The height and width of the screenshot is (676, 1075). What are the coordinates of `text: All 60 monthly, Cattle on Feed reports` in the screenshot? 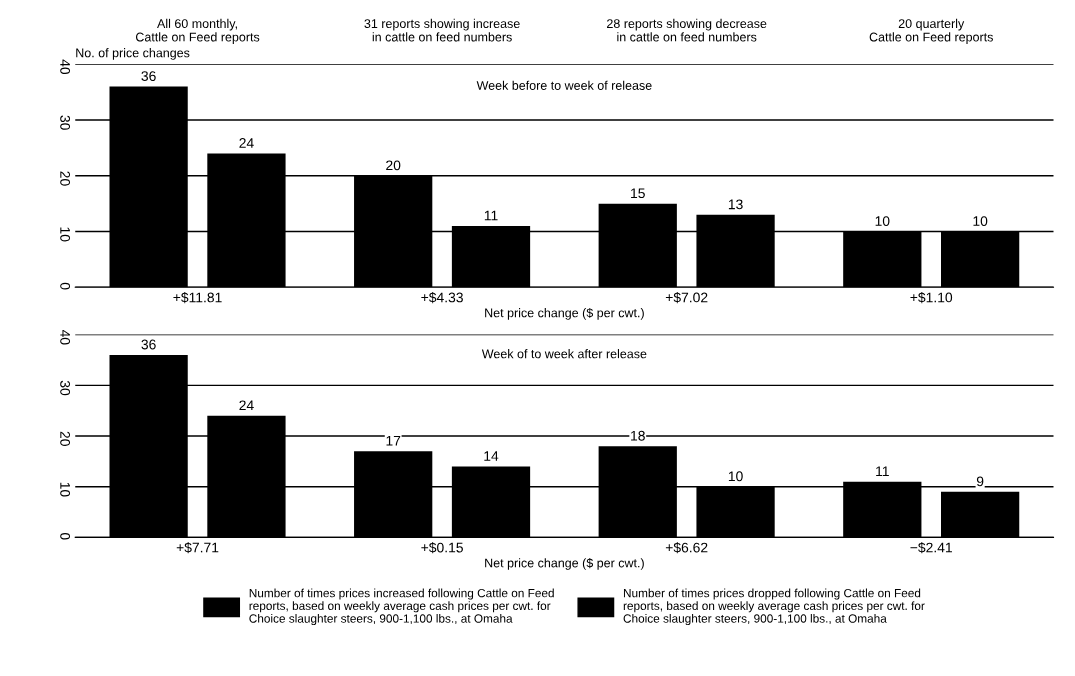 It's located at (197, 31).